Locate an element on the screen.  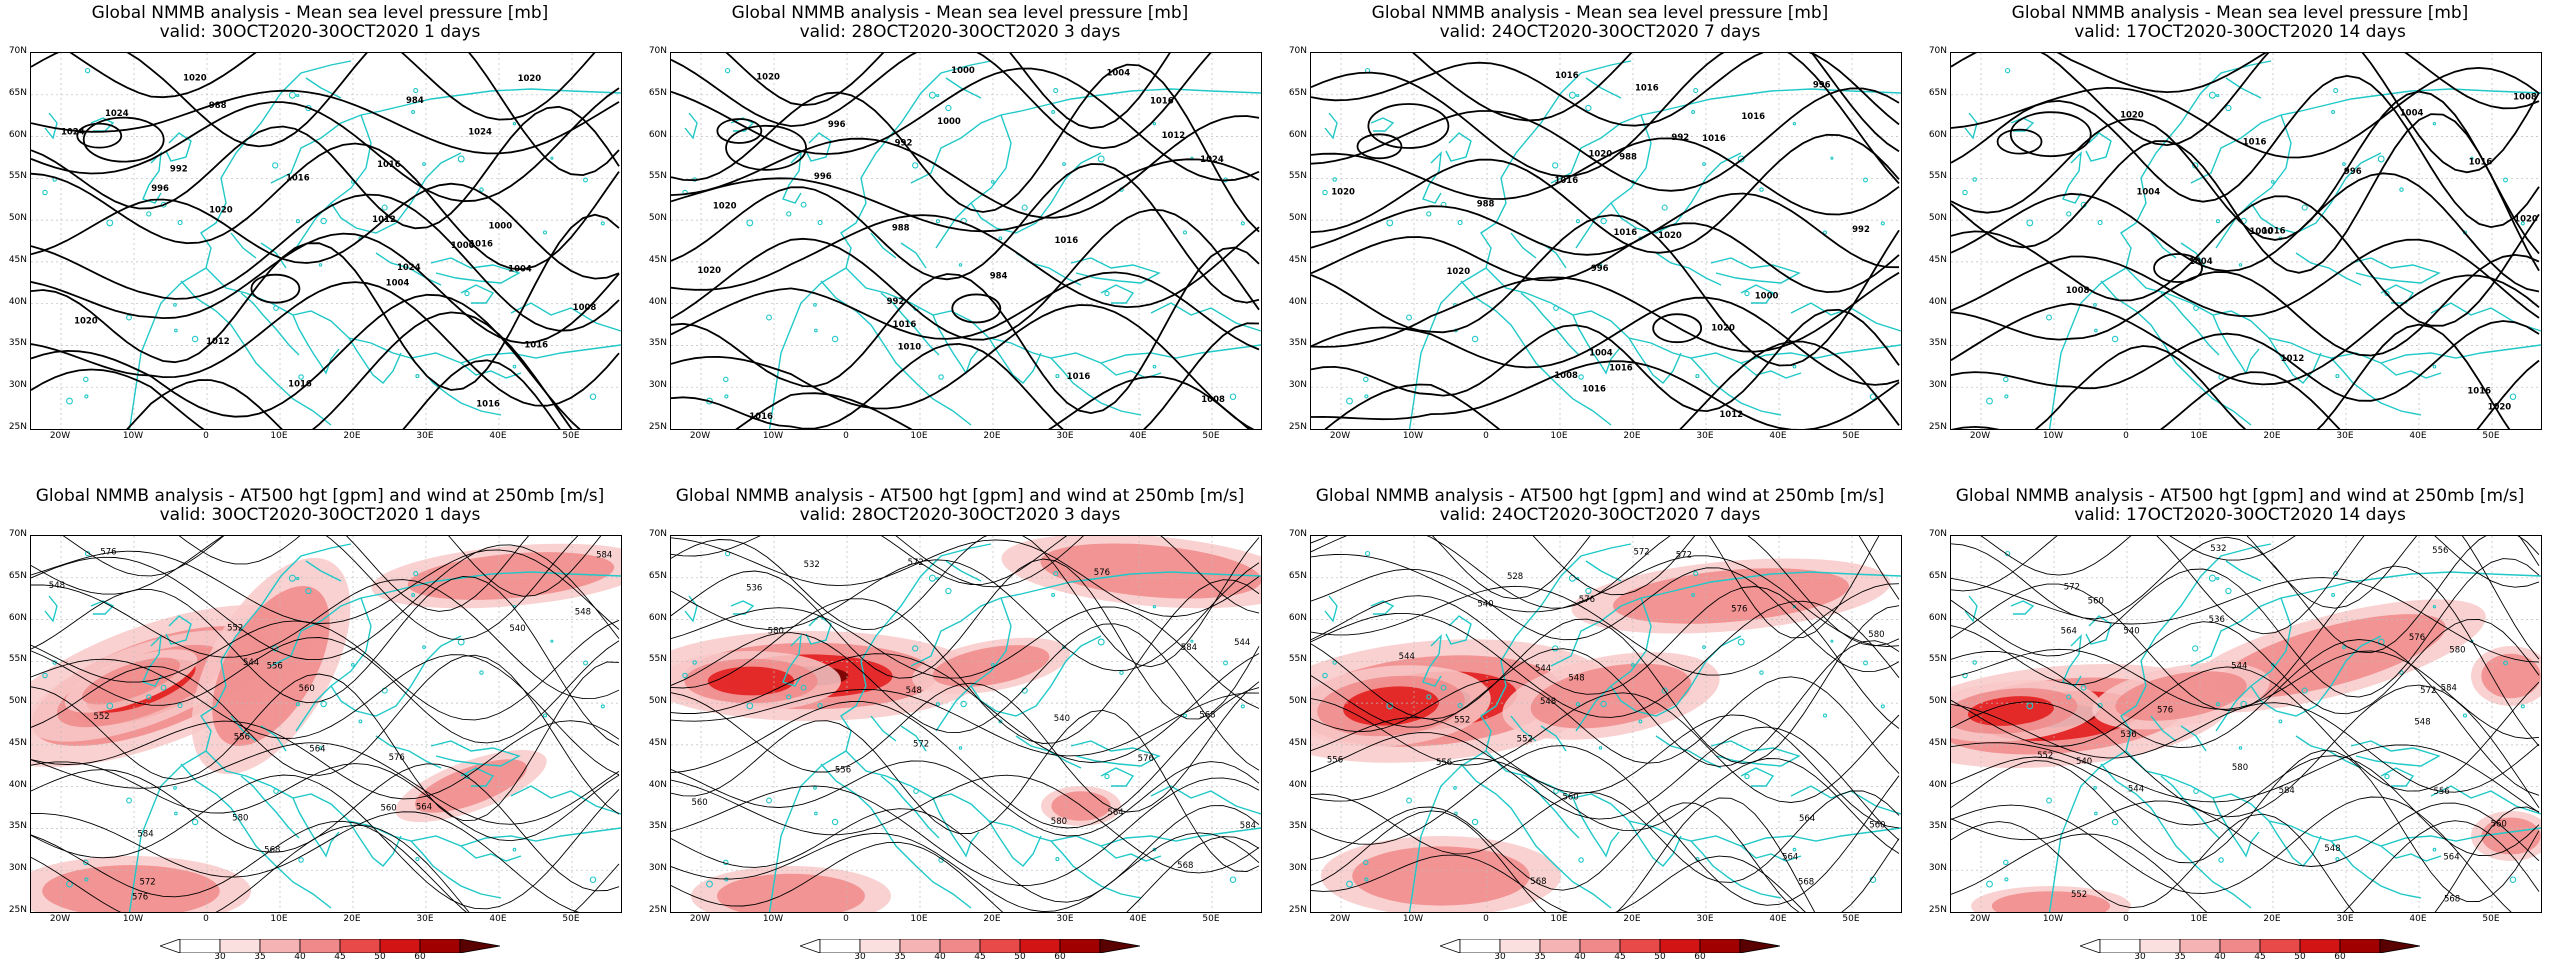
contour-label: 1004 is located at coordinates (1601, 353).